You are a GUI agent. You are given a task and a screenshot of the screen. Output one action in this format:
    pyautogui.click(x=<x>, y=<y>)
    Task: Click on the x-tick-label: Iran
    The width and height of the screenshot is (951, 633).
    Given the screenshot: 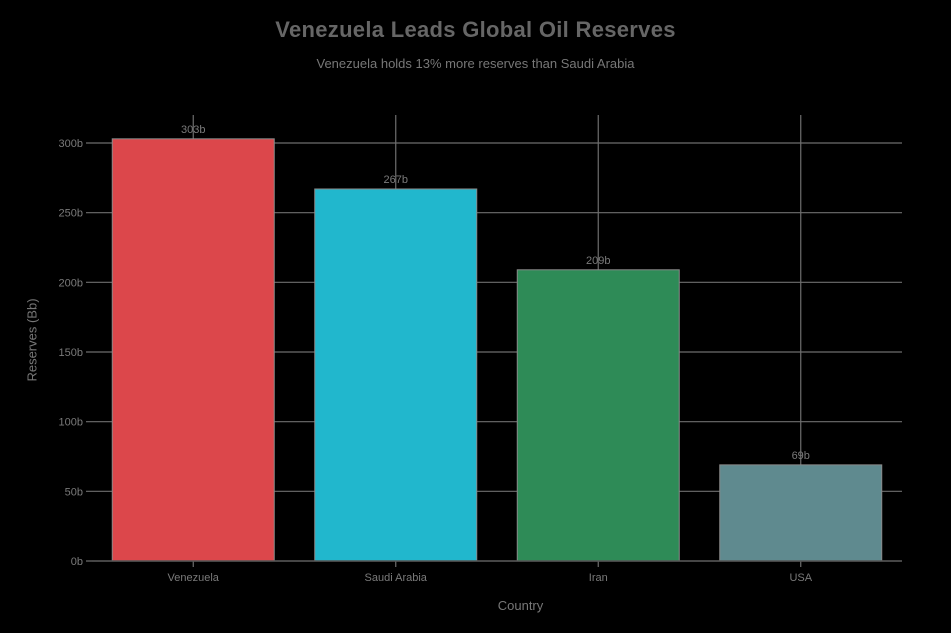 What is the action you would take?
    pyautogui.click(x=598, y=578)
    